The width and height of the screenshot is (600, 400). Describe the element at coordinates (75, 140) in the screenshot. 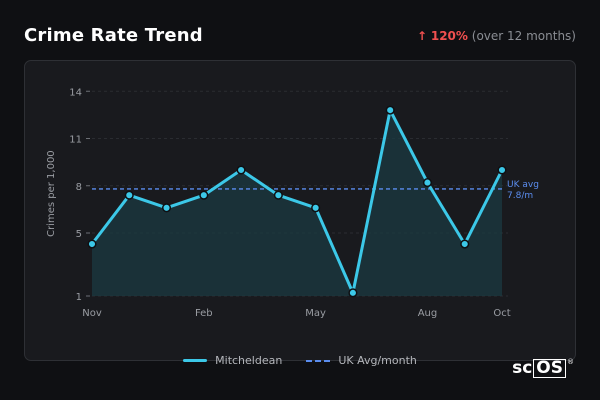

I see `y-tick-label: 11` at that location.